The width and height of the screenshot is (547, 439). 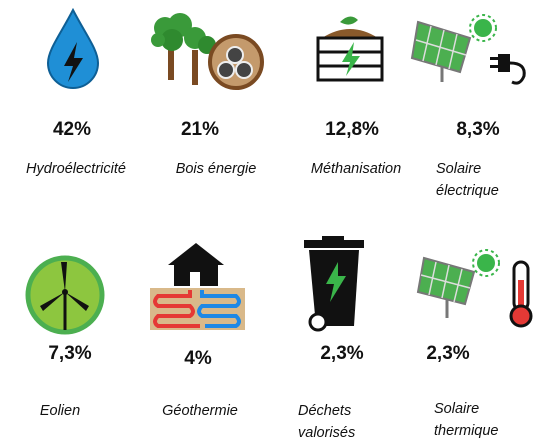 What do you see at coordinates (356, 169) in the screenshot?
I see `label: Méthanisation` at bounding box center [356, 169].